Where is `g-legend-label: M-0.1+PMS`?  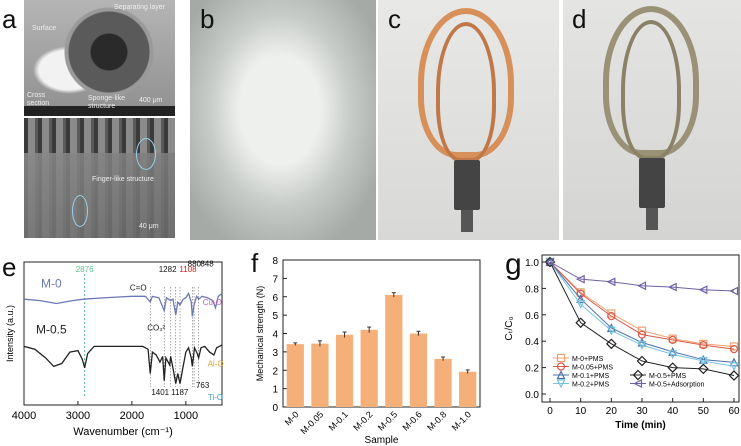 g-legend-label: M-0.1+PMS is located at coordinates (590, 376).